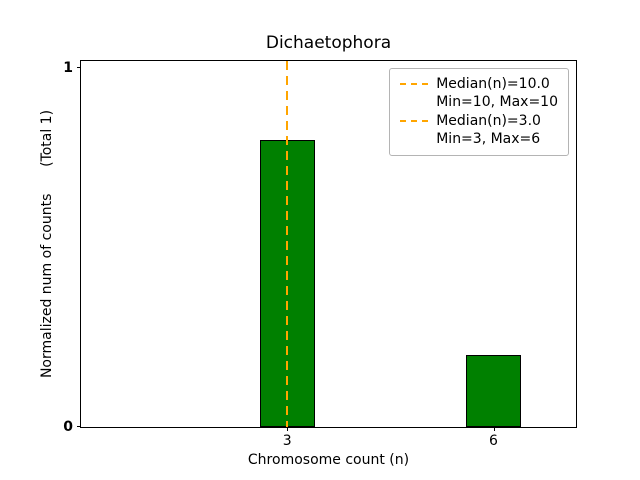 Image resolution: width=640 pixels, height=480 pixels. Describe the element at coordinates (488, 120) in the screenshot. I see `legend-entry-label: Median(n)=3.0` at that location.